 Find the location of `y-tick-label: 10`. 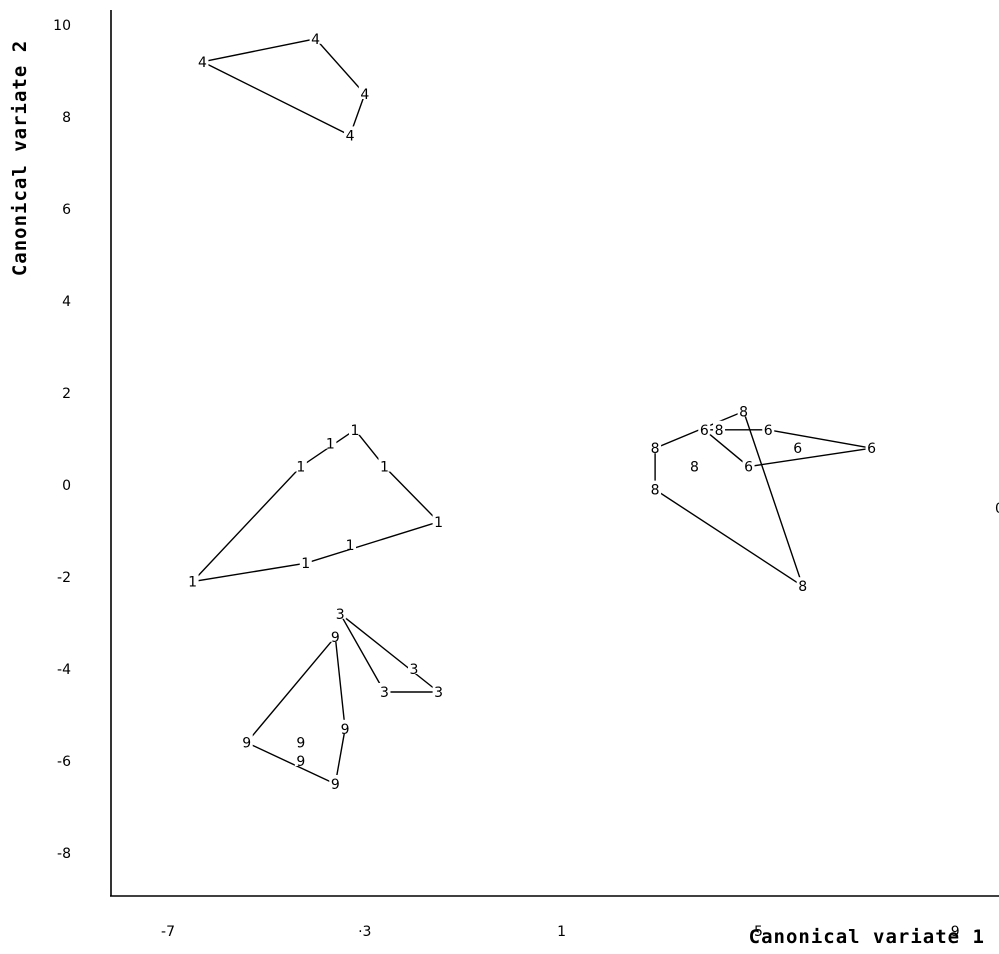

y-tick-label: 10 is located at coordinates (62, 26).